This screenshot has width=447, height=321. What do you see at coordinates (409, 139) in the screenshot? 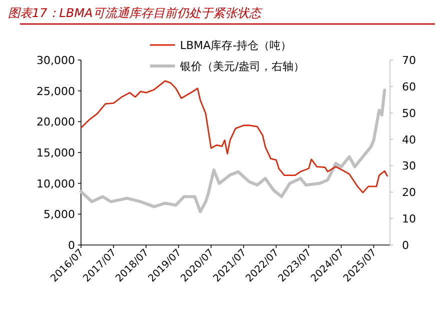
I see `y2-tick-label: 40` at bounding box center [409, 139].